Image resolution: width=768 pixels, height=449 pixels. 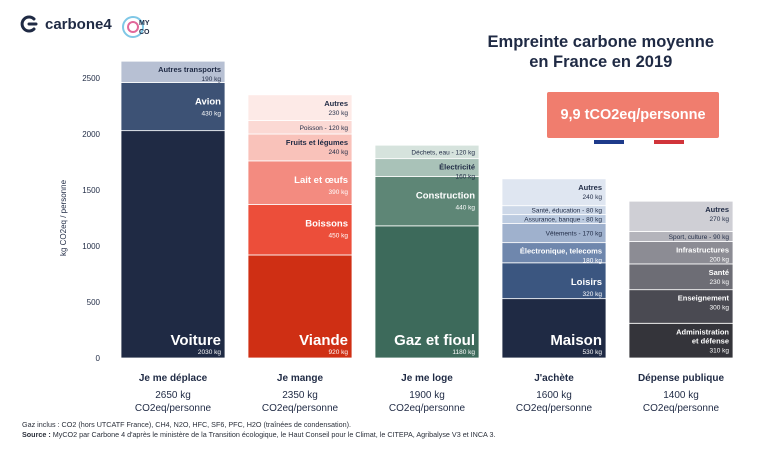 What do you see at coordinates (592, 294) in the screenshot?
I see `segment-value-3-1: 320 kg` at bounding box center [592, 294].